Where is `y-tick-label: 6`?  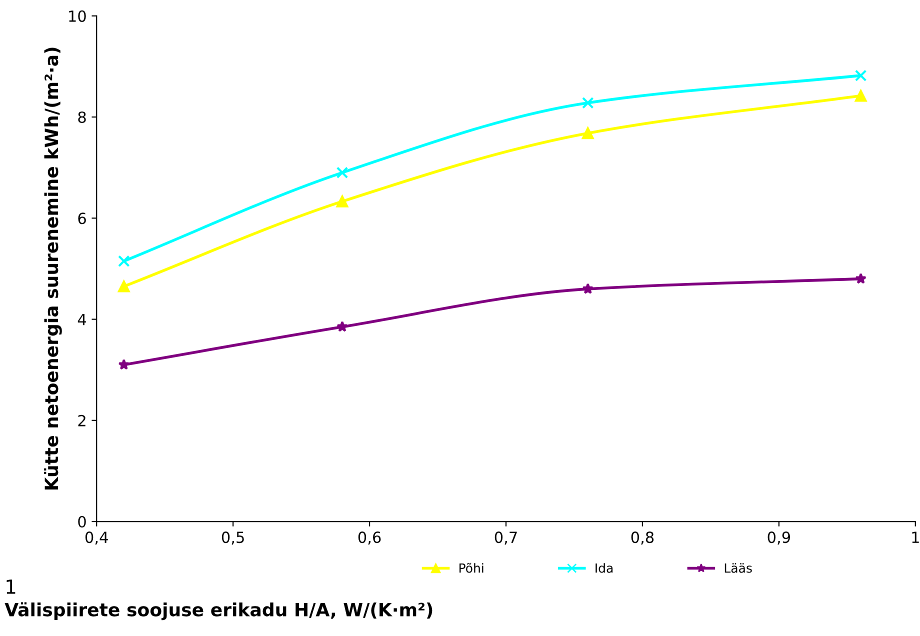 y-tick-label: 6 is located at coordinates (82, 218).